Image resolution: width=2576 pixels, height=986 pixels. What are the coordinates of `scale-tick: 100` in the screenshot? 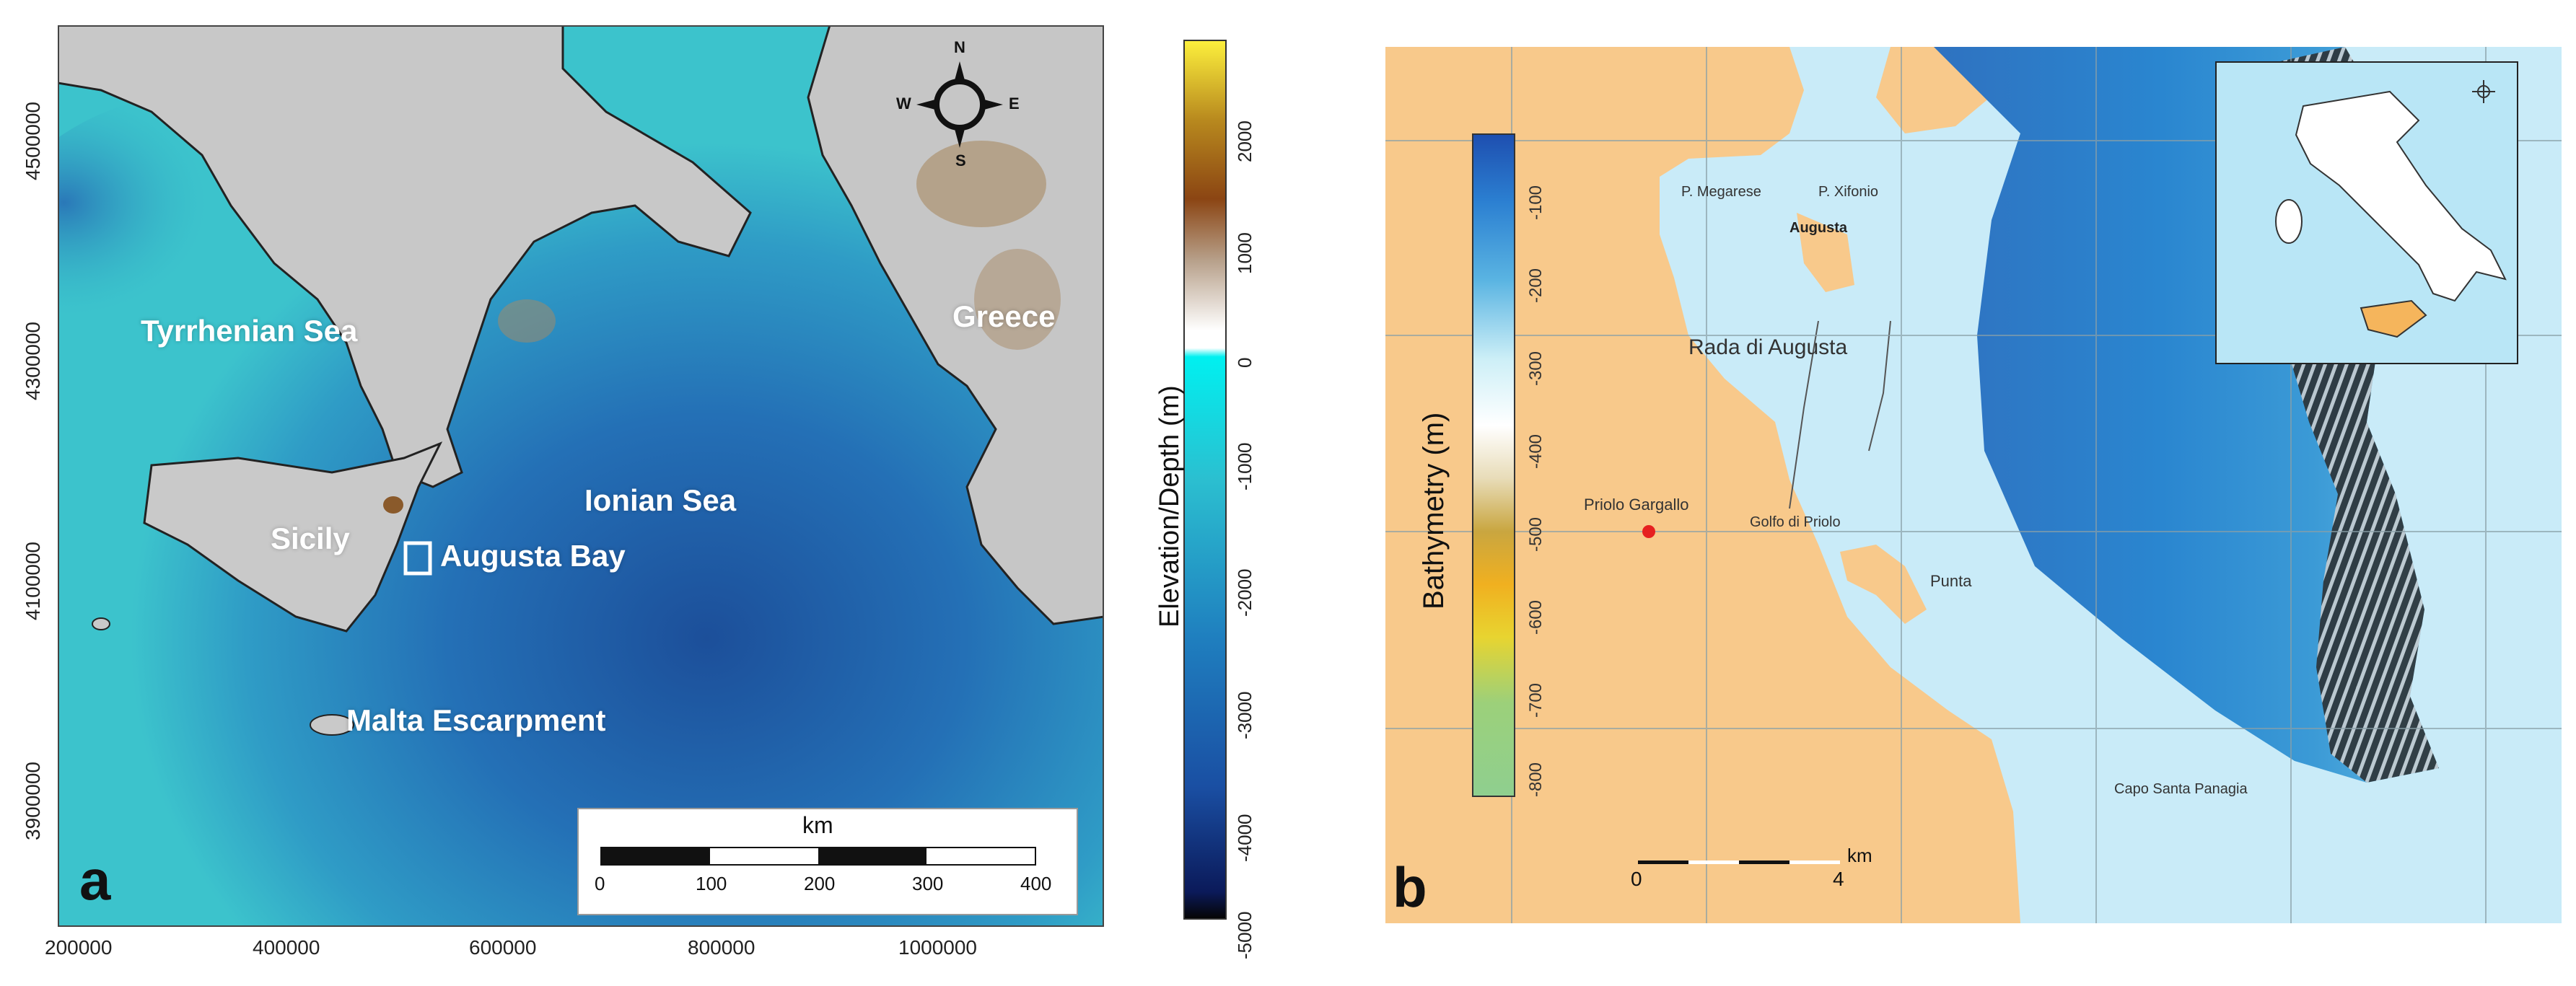 It's located at (711, 883).